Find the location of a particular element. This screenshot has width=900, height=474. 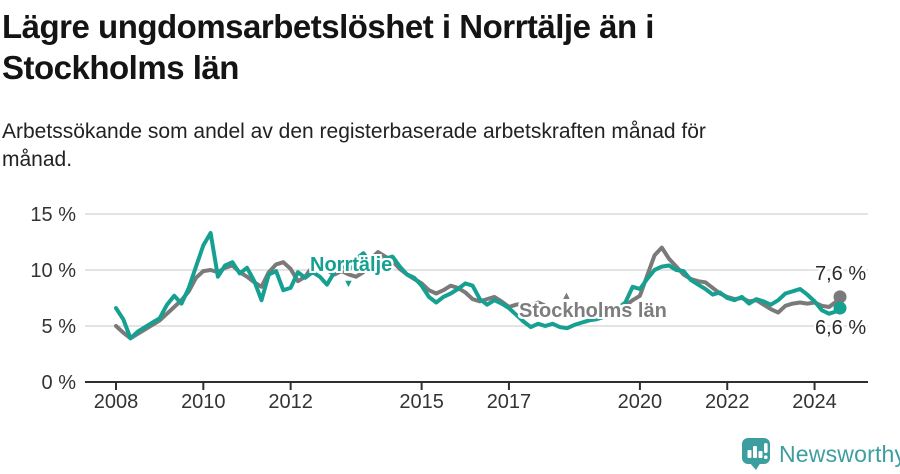

series-label-norrtalje: Norrtälje is located at coordinates (351, 265).